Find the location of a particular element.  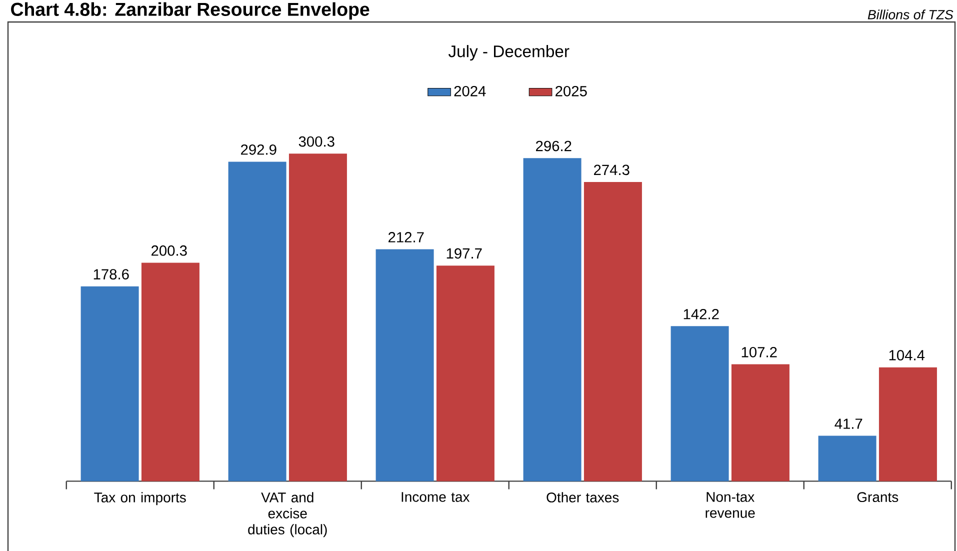

x-tick-label: Grants is located at coordinates (877, 497).